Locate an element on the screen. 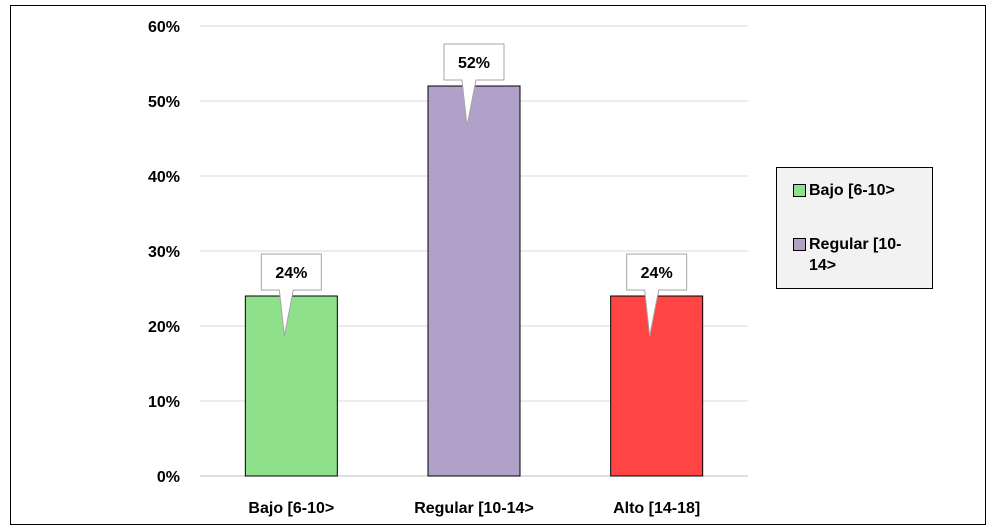 The width and height of the screenshot is (987, 525). y-tick-label: 20% is located at coordinates (164, 327).